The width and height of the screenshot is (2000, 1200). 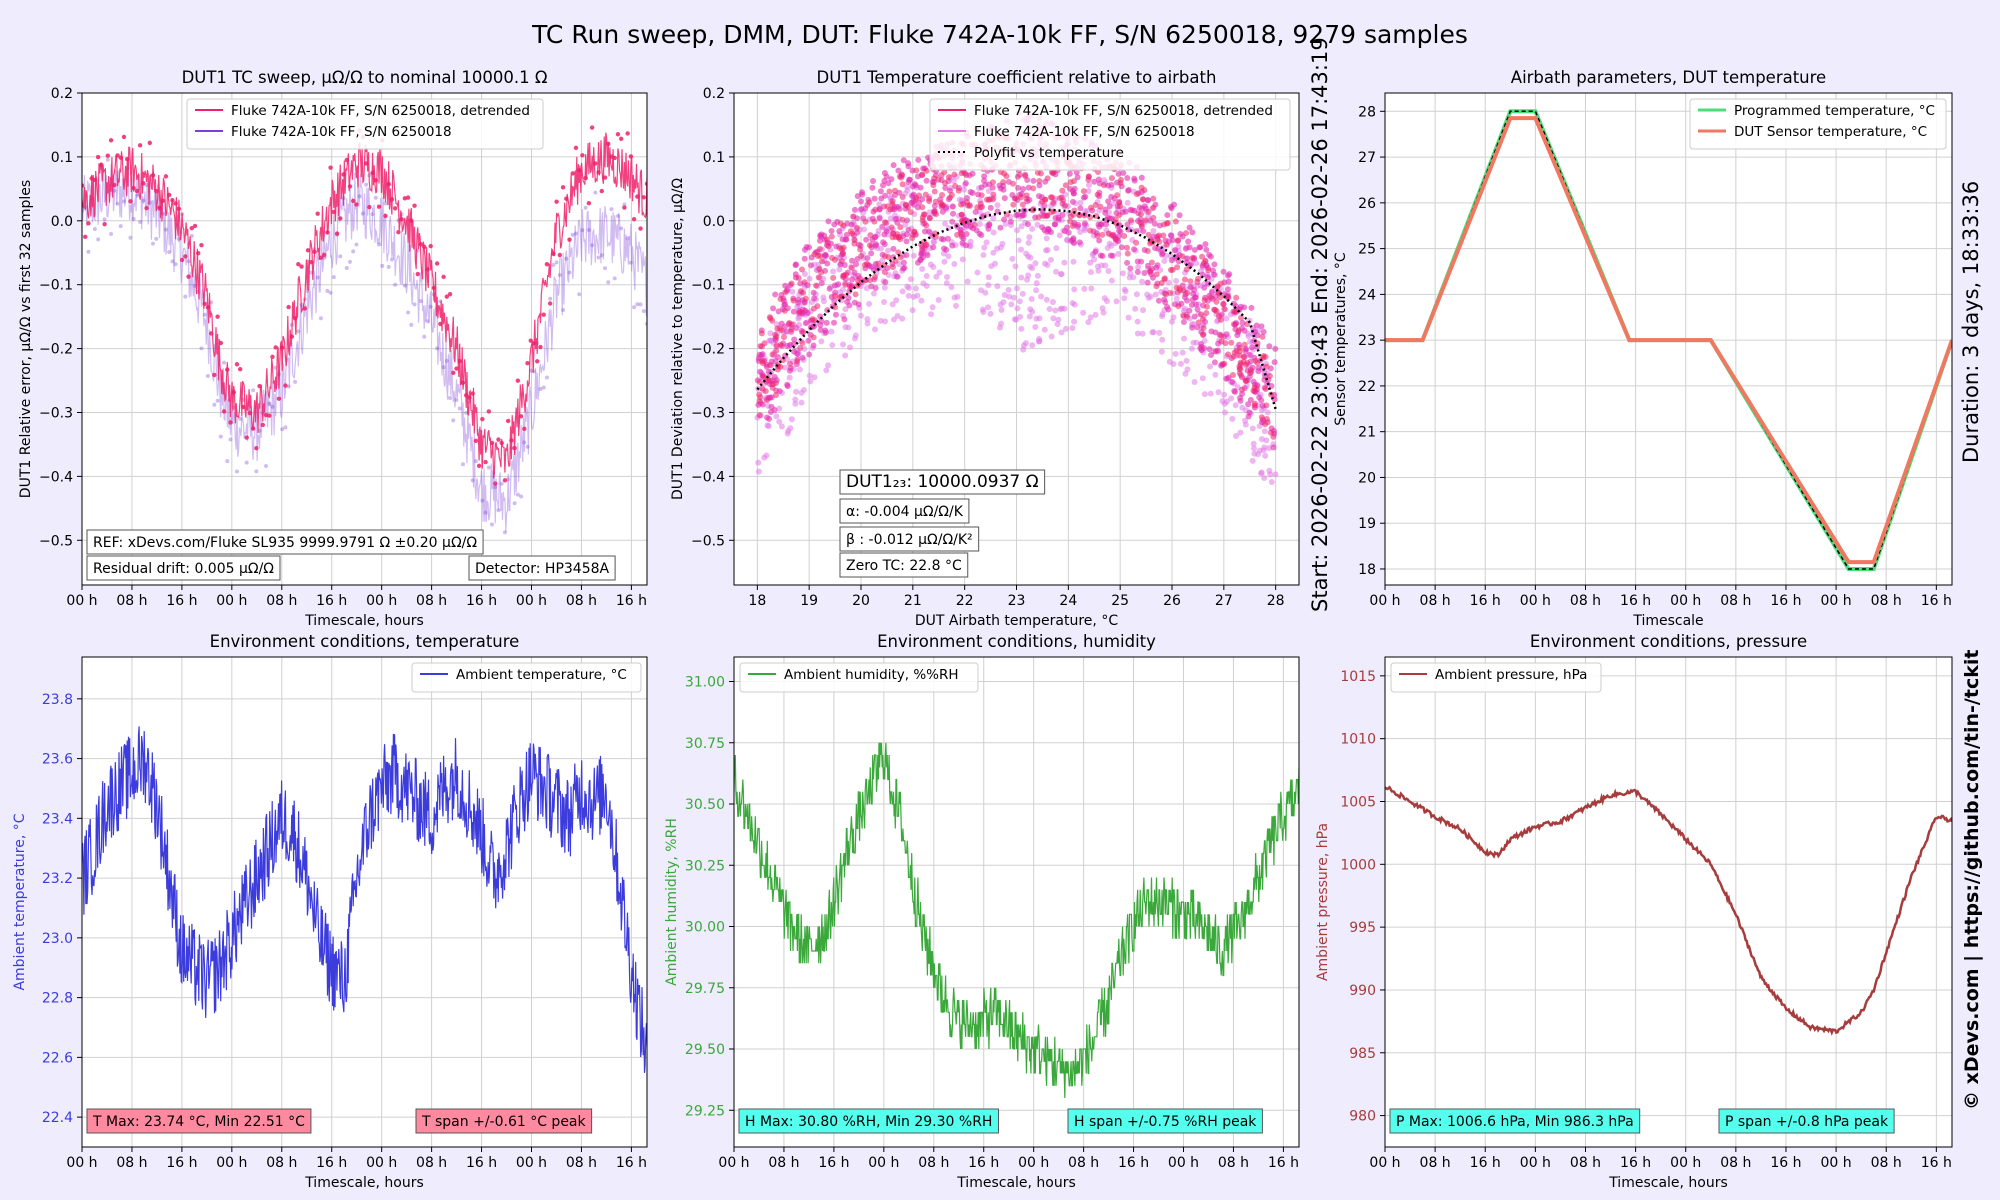 I want to click on y-tick-label: 1005, so click(x=1358, y=802).